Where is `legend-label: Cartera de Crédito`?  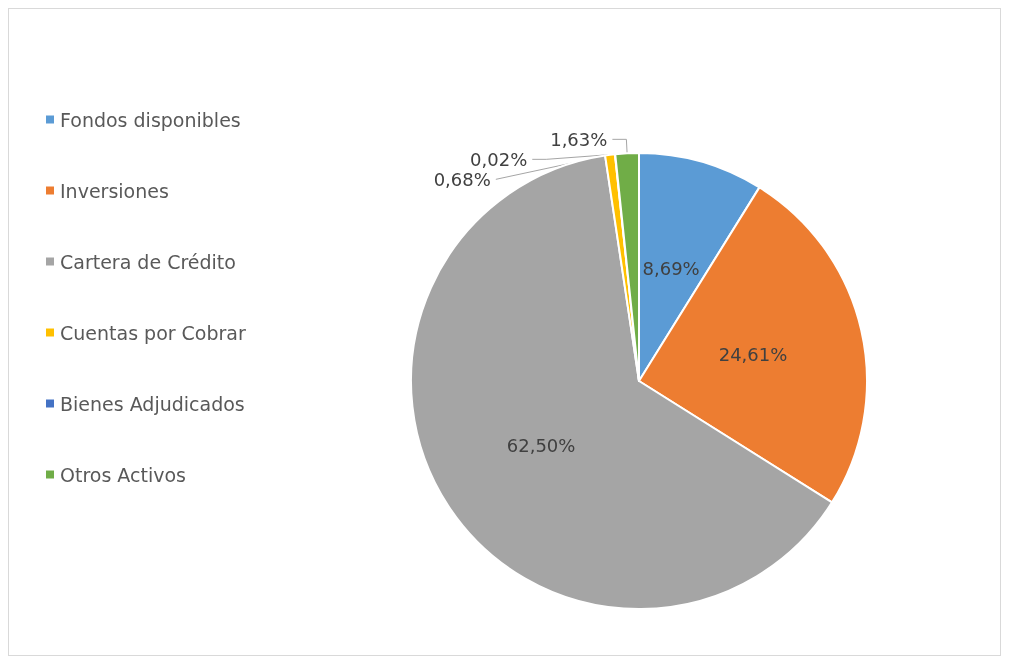 legend-label: Cartera de Crédito is located at coordinates (148, 261).